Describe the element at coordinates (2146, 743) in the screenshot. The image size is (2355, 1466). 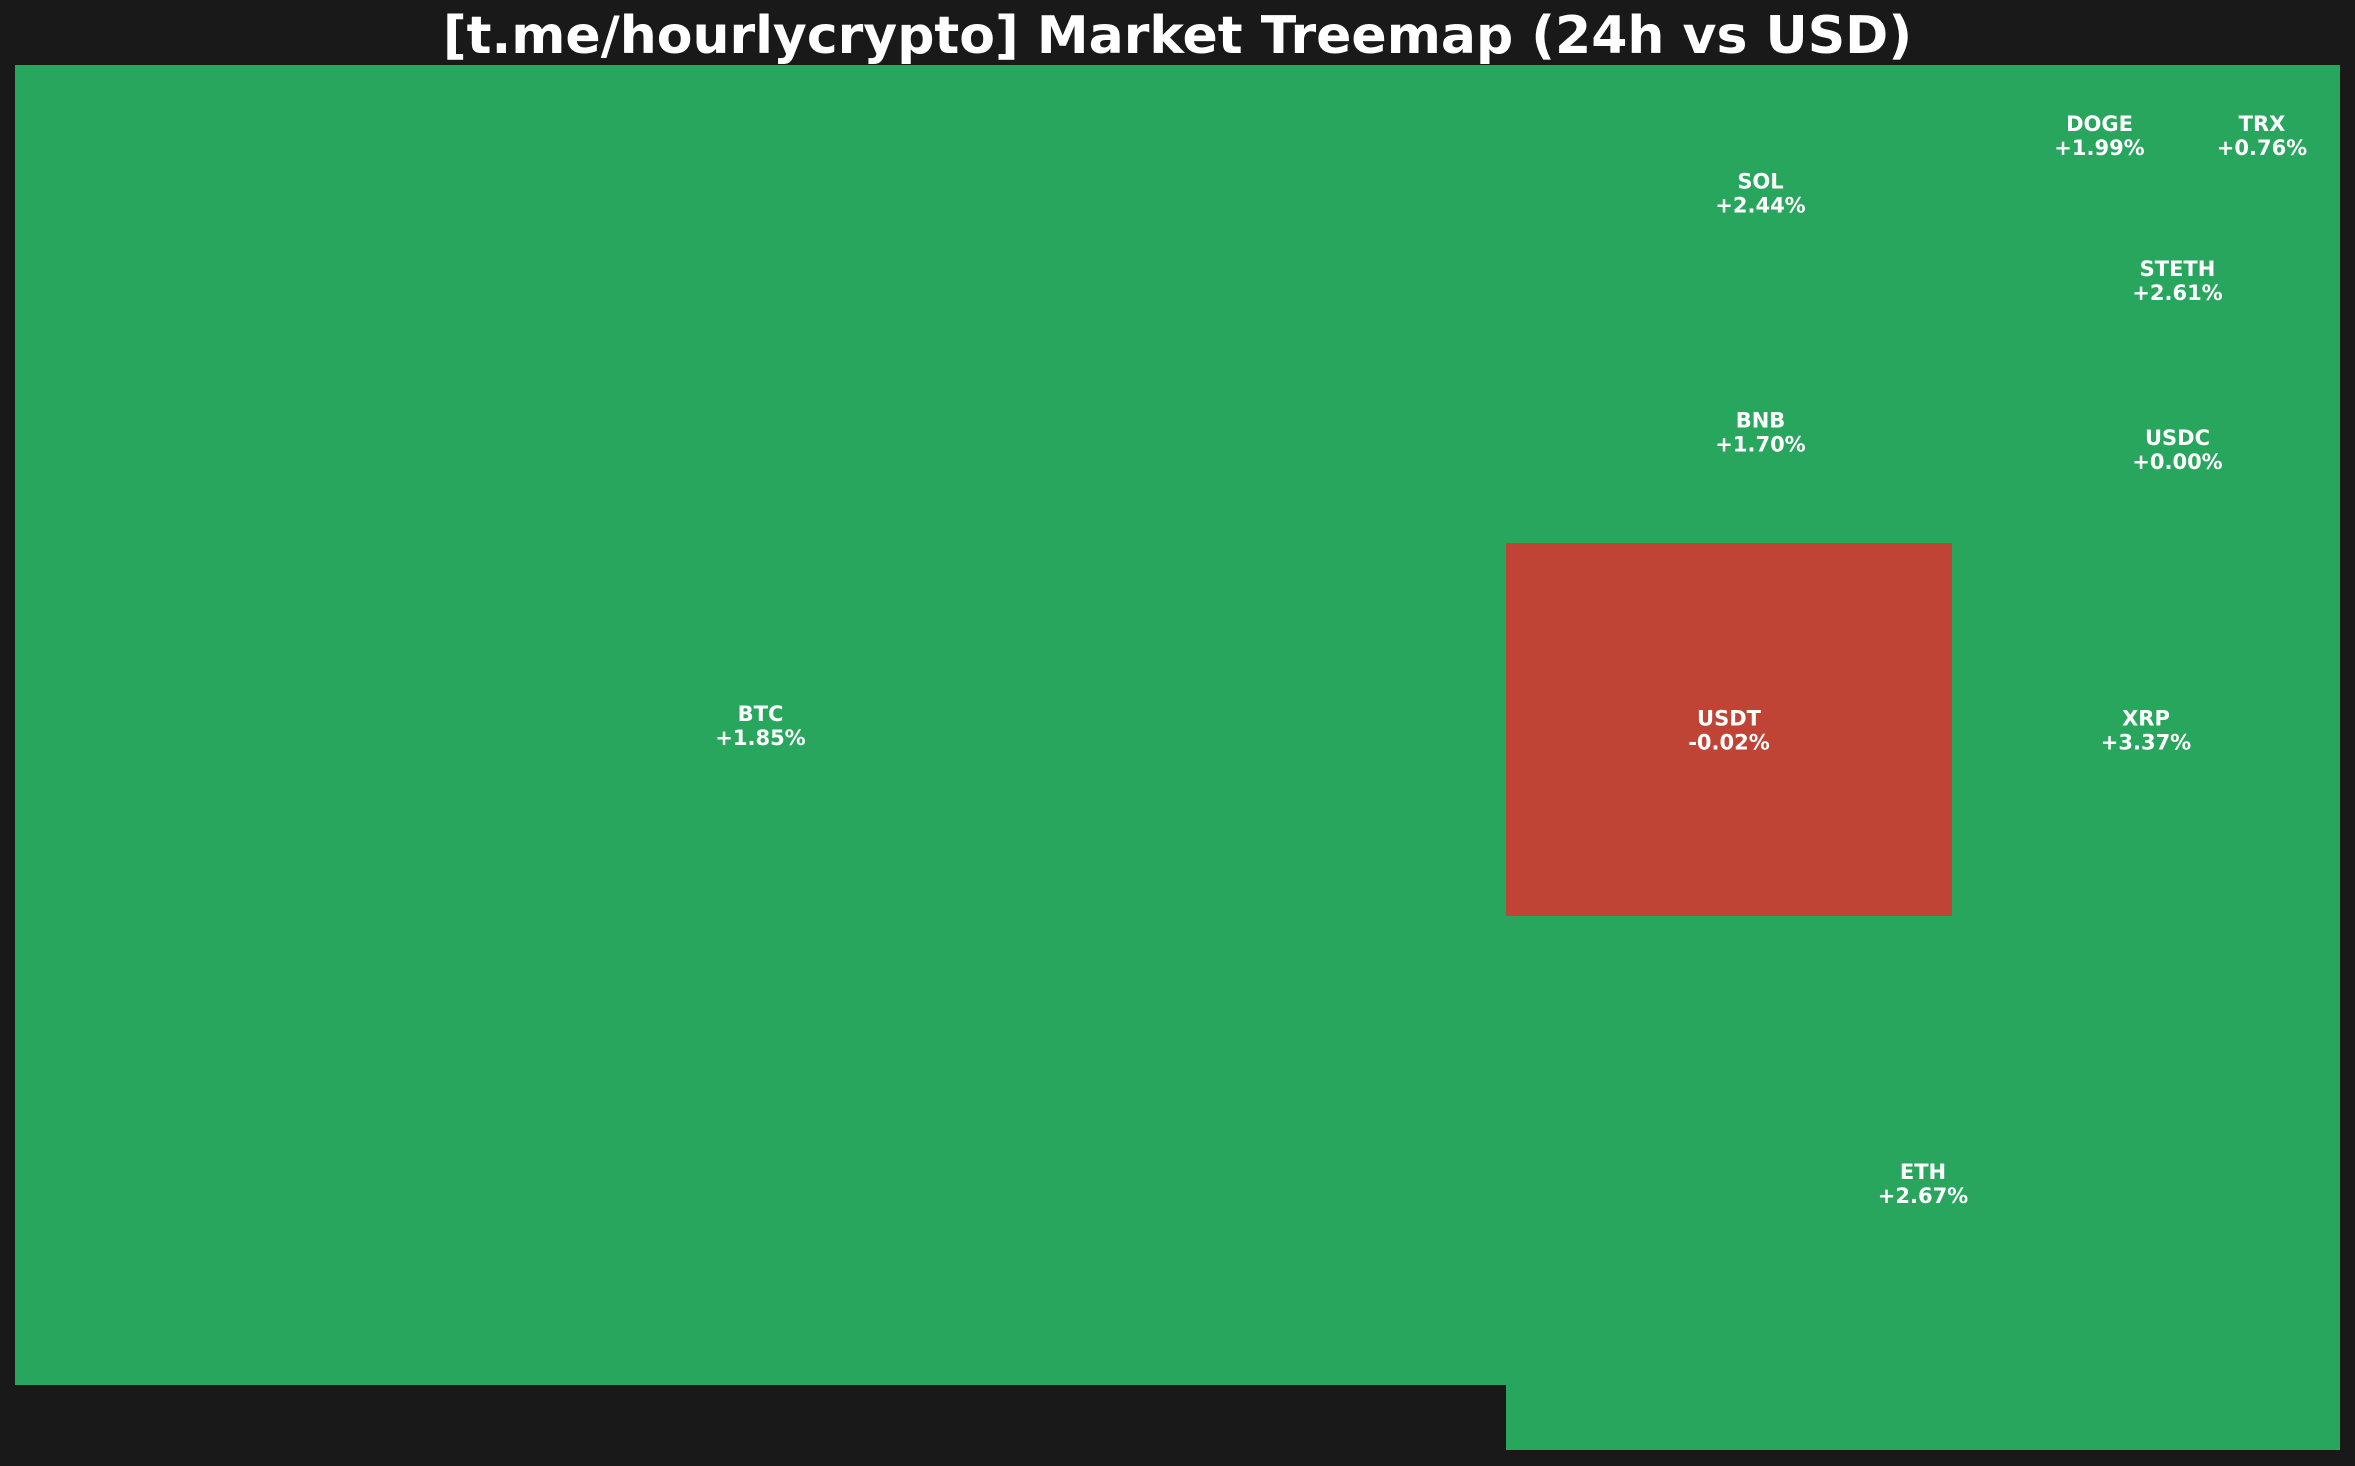
I see `tile-change-xrp: +3.37%` at that location.